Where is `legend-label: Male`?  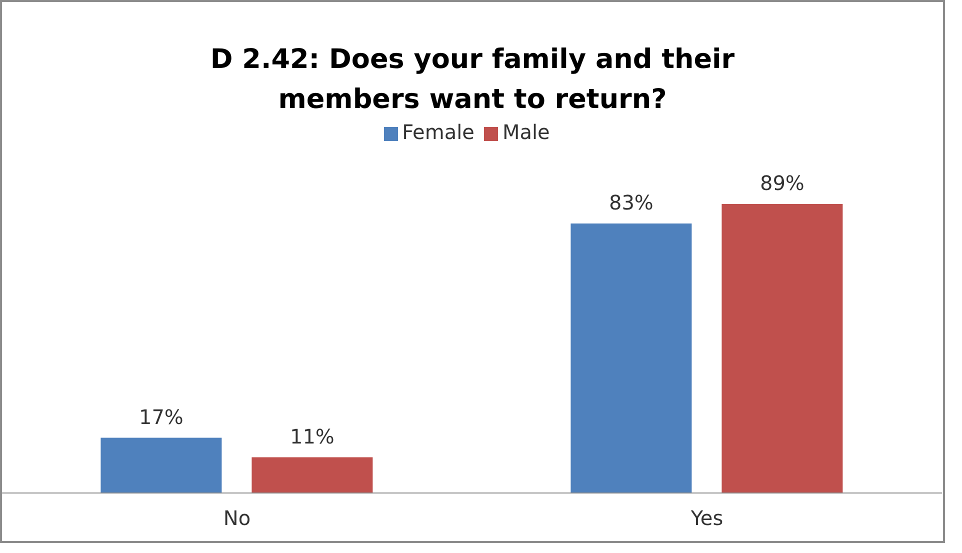
legend-label: Male is located at coordinates (526, 132).